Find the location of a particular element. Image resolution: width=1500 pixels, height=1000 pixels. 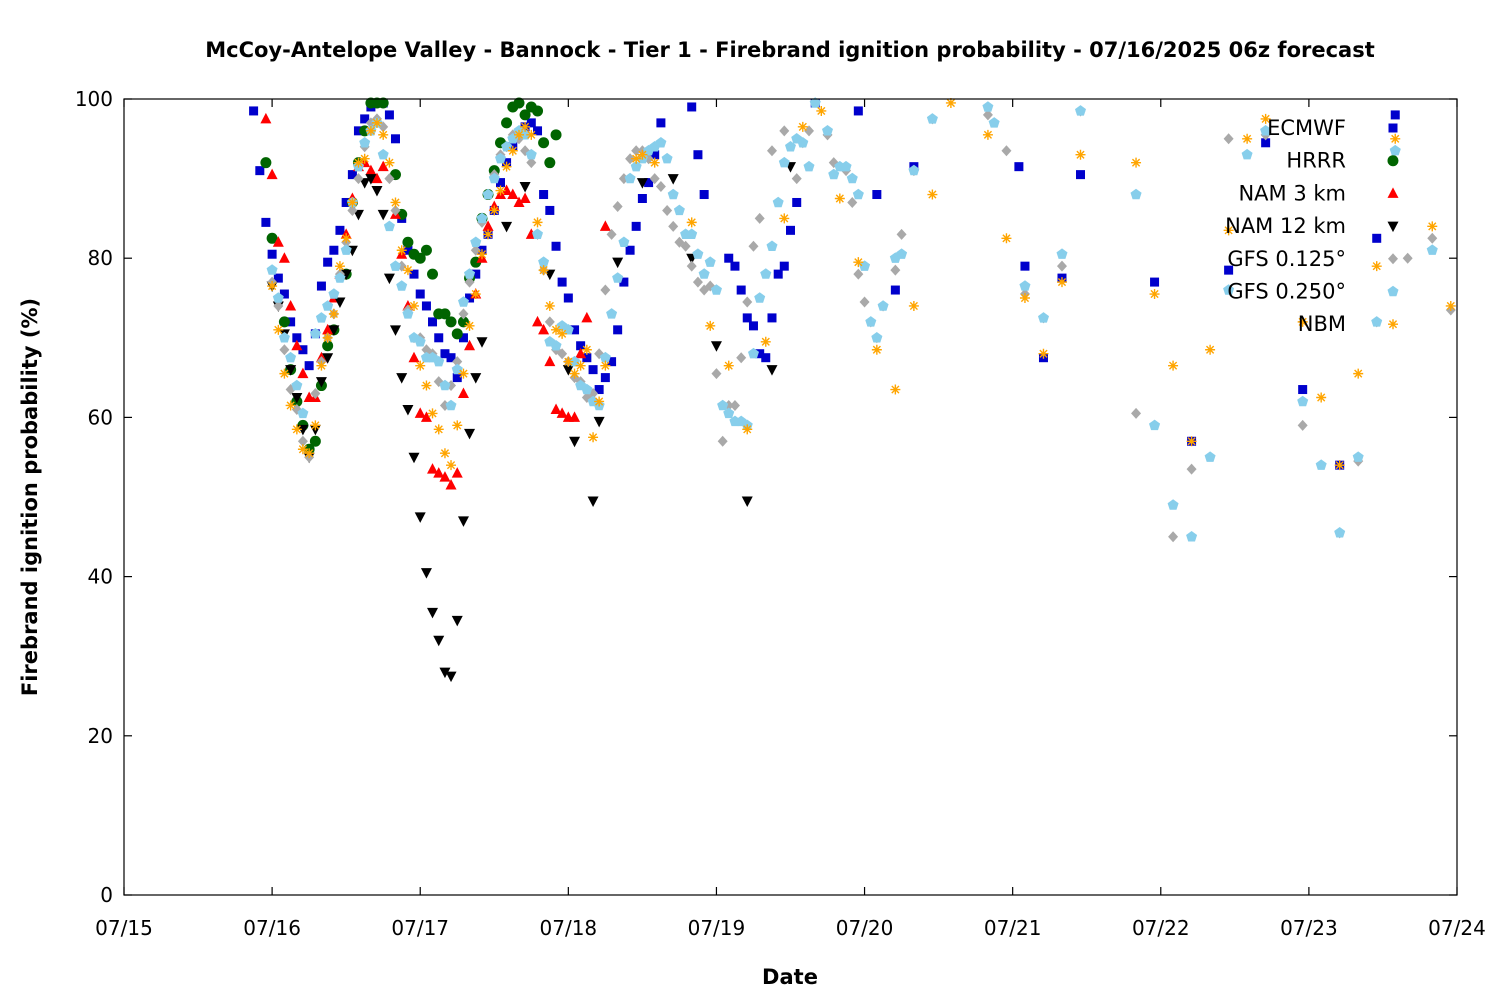

legend-label: NAM 12 km is located at coordinates (1285, 226).